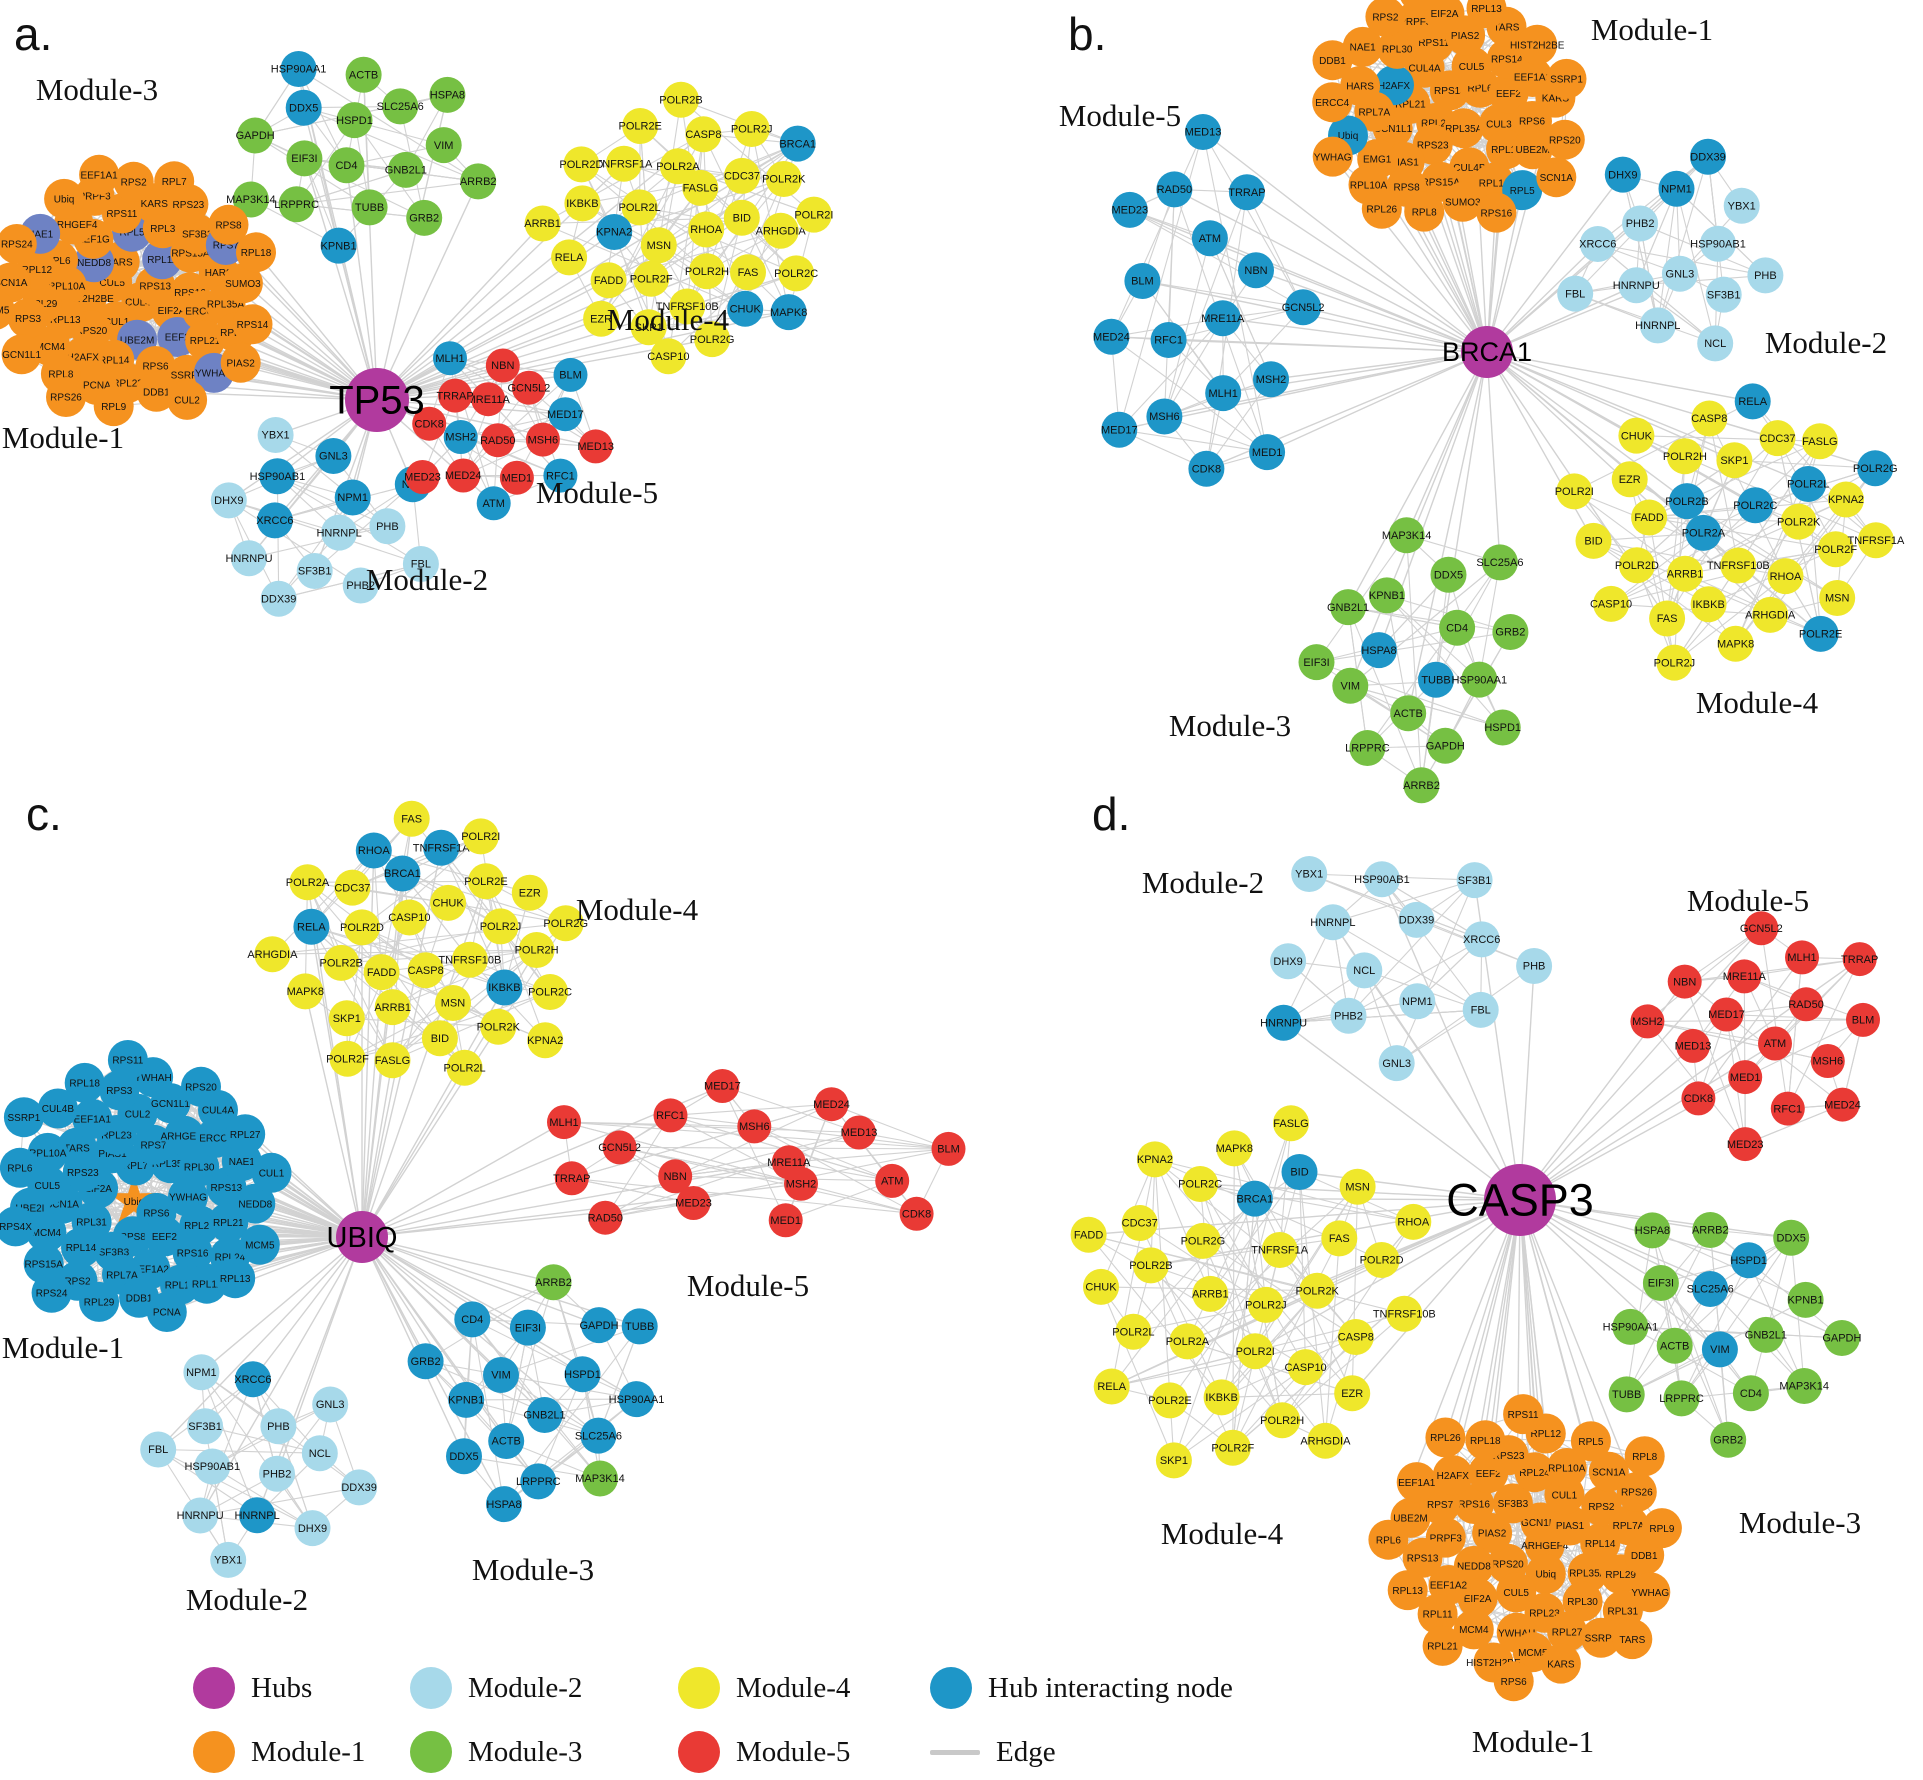 The width and height of the screenshot is (1923, 1780). What do you see at coordinates (1724, 295) in the screenshot?
I see `node-label: SF3B1` at bounding box center [1724, 295].